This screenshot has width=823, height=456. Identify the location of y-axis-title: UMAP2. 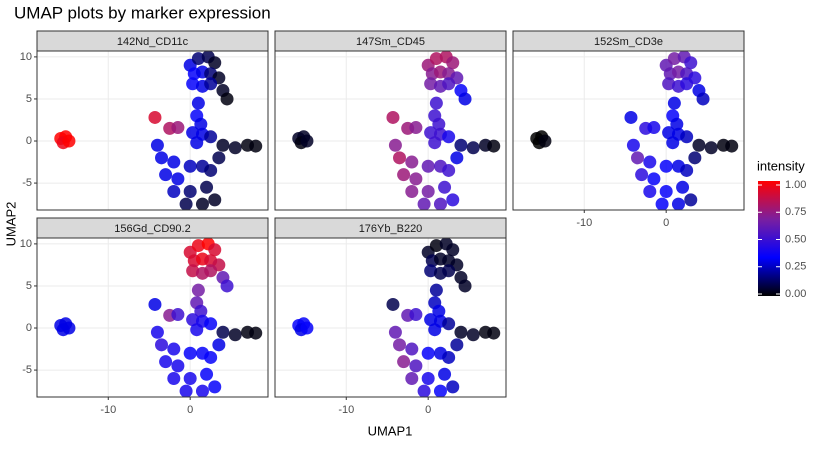
(10, 224).